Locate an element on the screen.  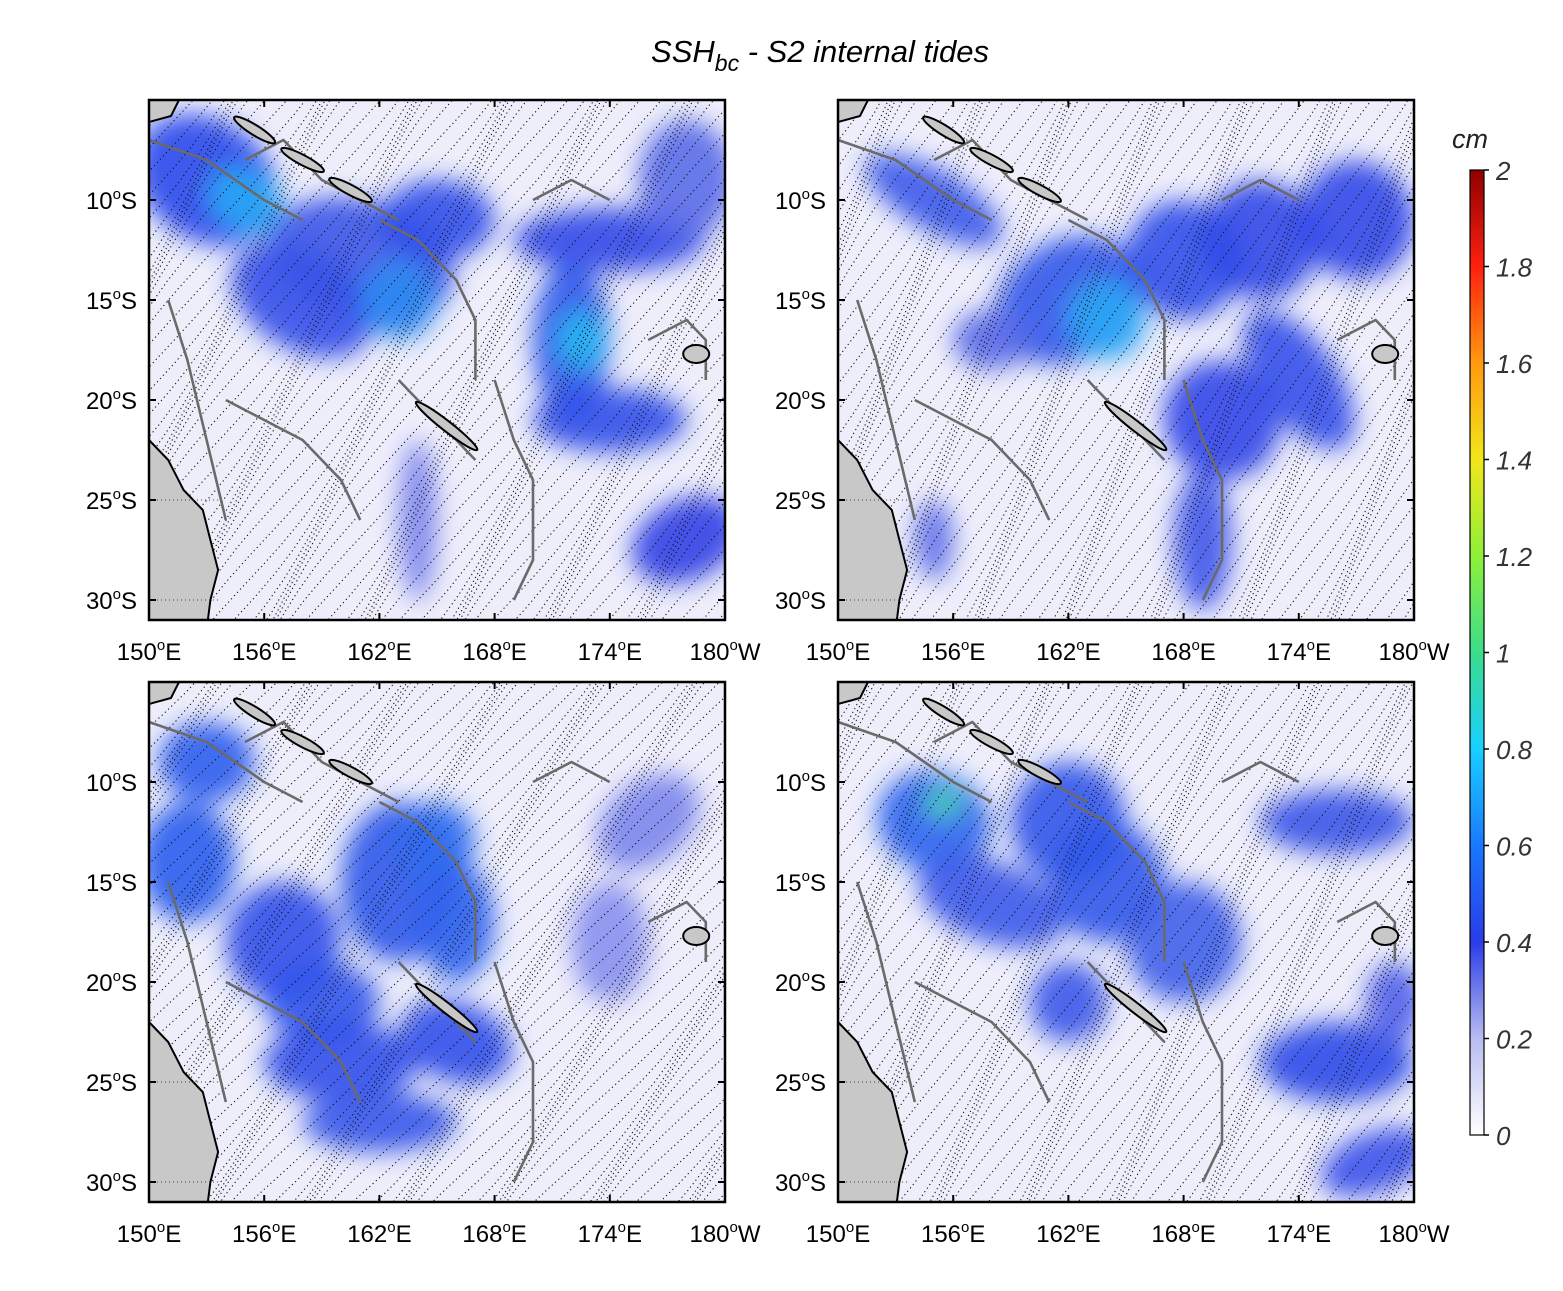
colorbar-tick-label: 1.8 is located at coordinates (1514, 268).